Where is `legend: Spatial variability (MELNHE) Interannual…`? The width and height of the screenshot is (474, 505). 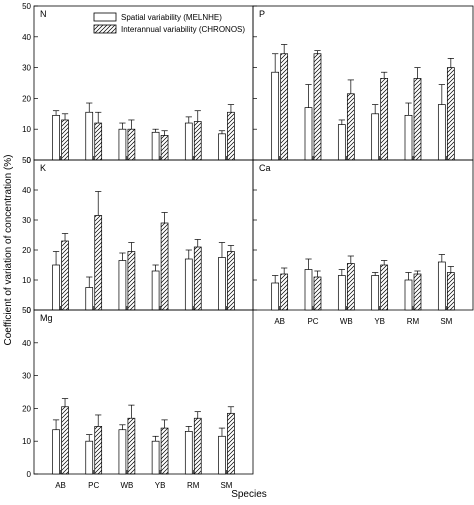 legend: Spatial variability (MELNHE) Interannual… is located at coordinates (169, 23).